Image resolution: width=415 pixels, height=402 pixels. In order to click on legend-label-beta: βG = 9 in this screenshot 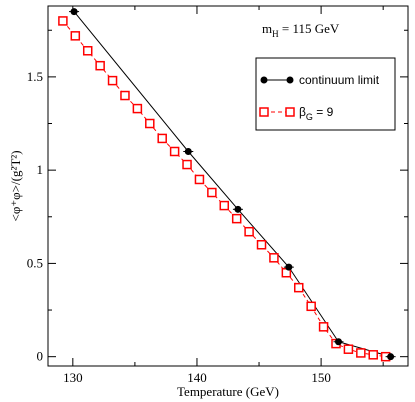, I will do `click(316, 113)`.